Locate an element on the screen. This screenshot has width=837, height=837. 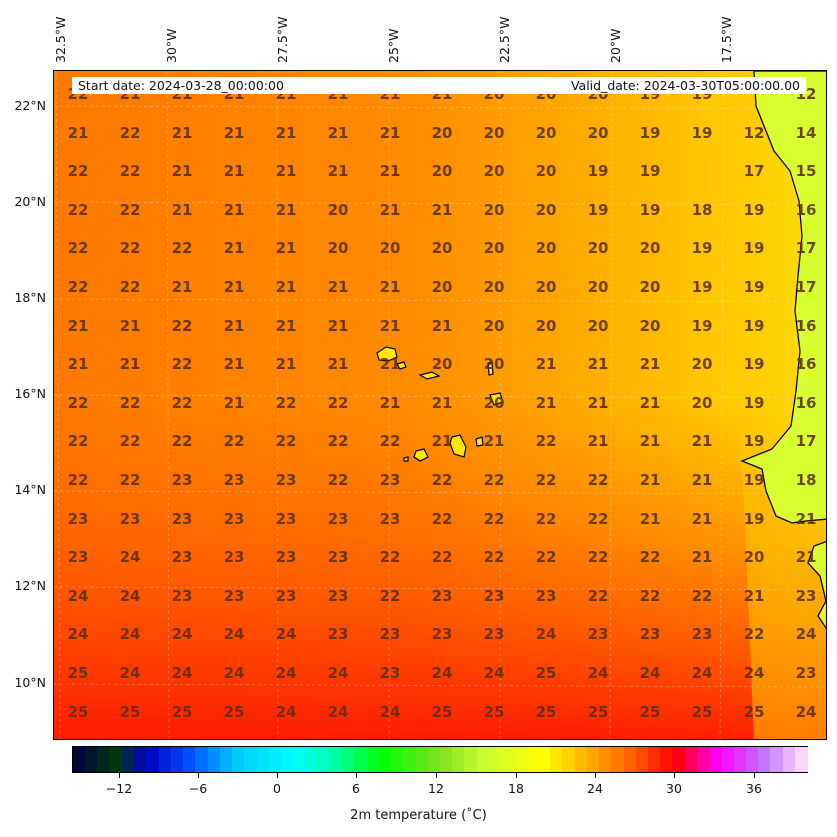
island-sao-nicolau is located at coordinates (429, 375).